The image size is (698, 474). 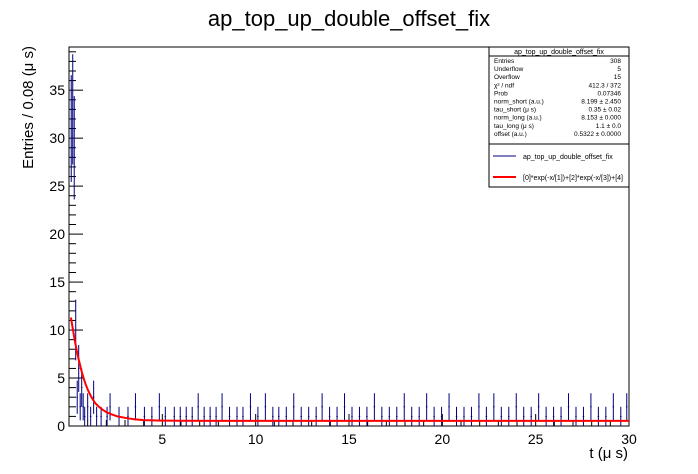 I want to click on x-tick-label: 30, so click(x=629, y=439).